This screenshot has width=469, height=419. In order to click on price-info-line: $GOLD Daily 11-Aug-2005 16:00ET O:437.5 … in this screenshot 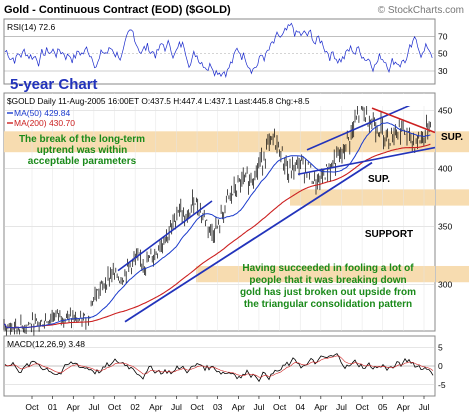, I will do `click(158, 101)`.